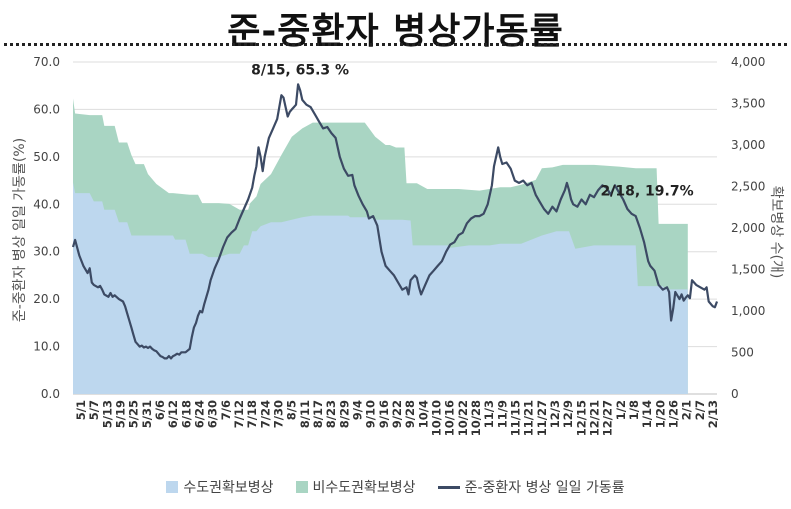 The height and width of the screenshot is (509, 791). I want to click on x-tick-label: 6/30, so click(213, 414).